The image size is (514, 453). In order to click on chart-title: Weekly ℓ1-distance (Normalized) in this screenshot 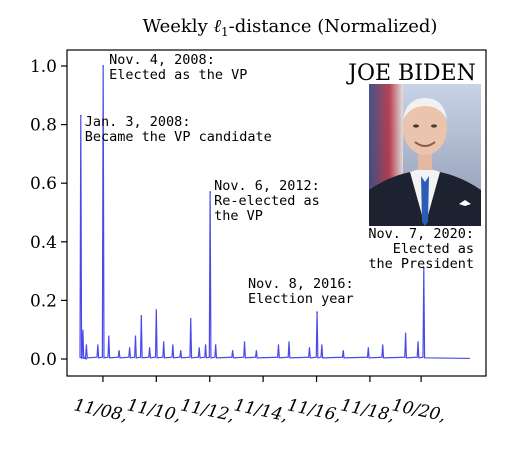, I will do `click(290, 27)`.